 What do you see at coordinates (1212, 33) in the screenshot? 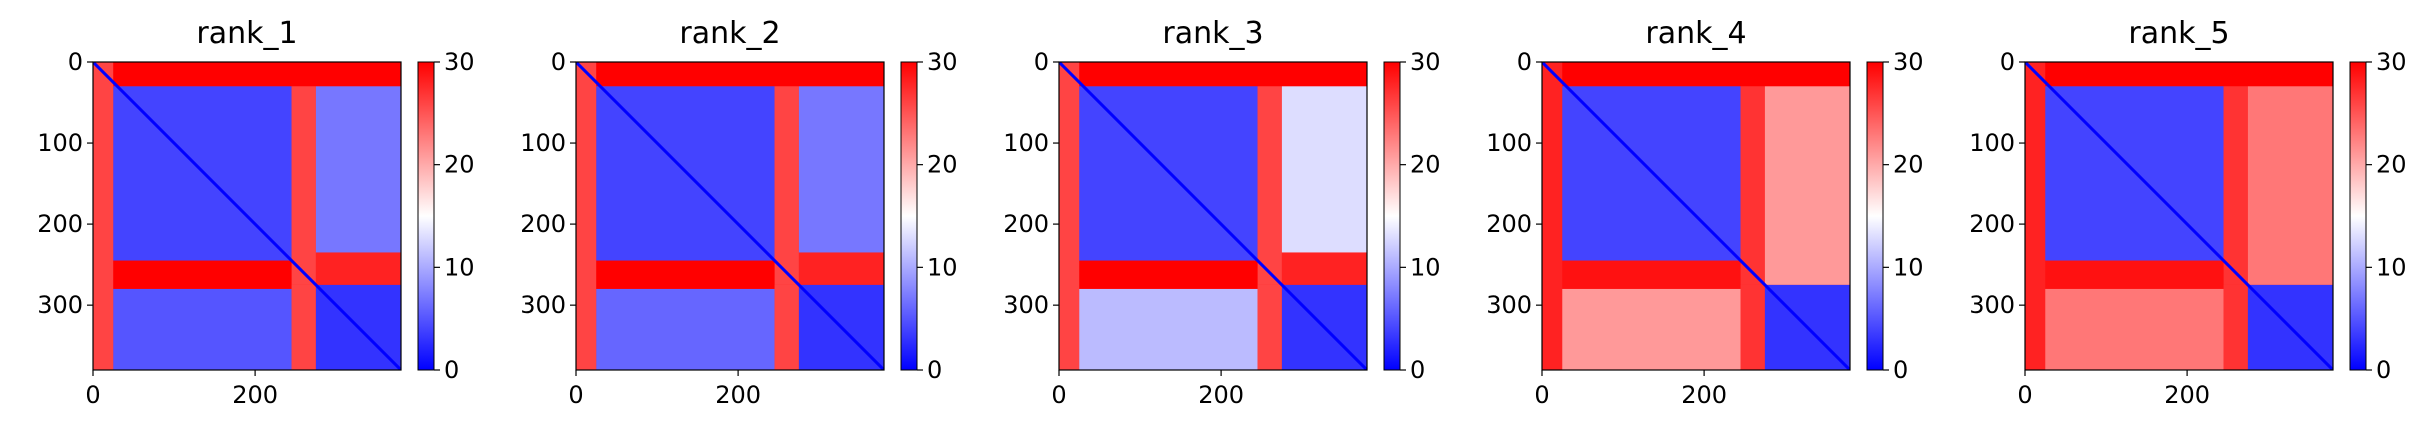
I see `panel-title: rank_3` at bounding box center [1212, 33].